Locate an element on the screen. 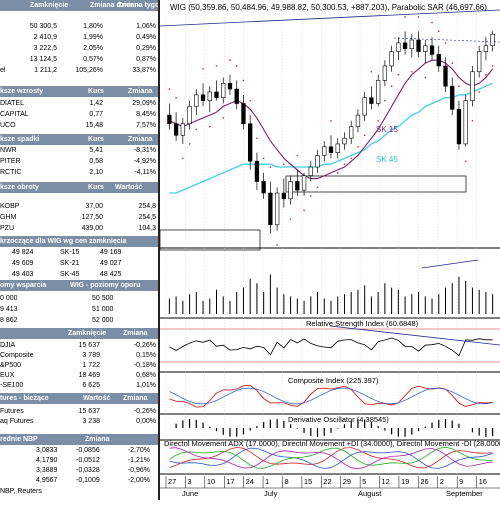 The width and height of the screenshot is (500, 505). loser-name: PITER is located at coordinates (10, 161).